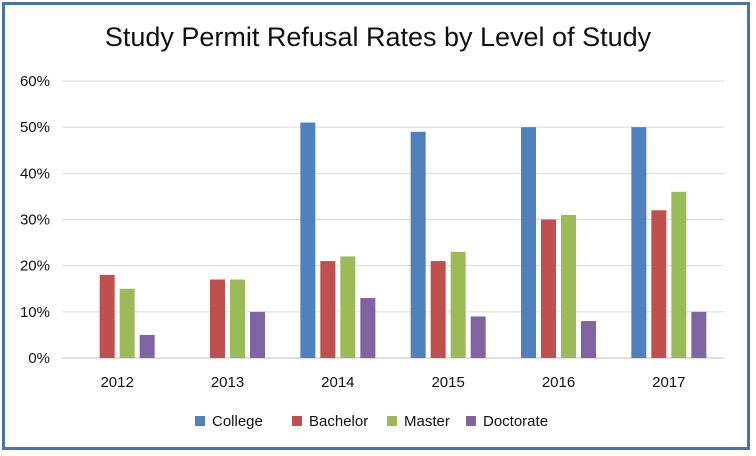  I want to click on bar-master-2015, so click(458, 304).